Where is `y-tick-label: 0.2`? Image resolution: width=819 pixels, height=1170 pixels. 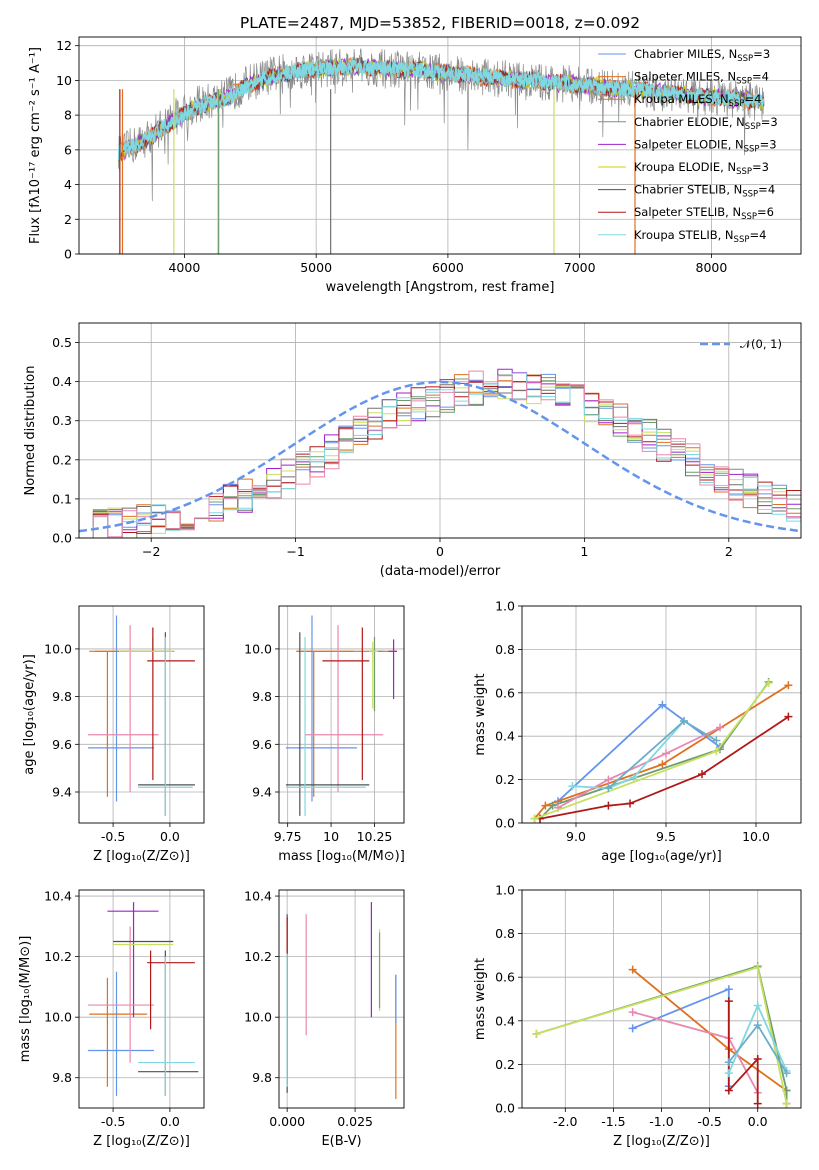
y-tick-label: 0.2 is located at coordinates (505, 1064).